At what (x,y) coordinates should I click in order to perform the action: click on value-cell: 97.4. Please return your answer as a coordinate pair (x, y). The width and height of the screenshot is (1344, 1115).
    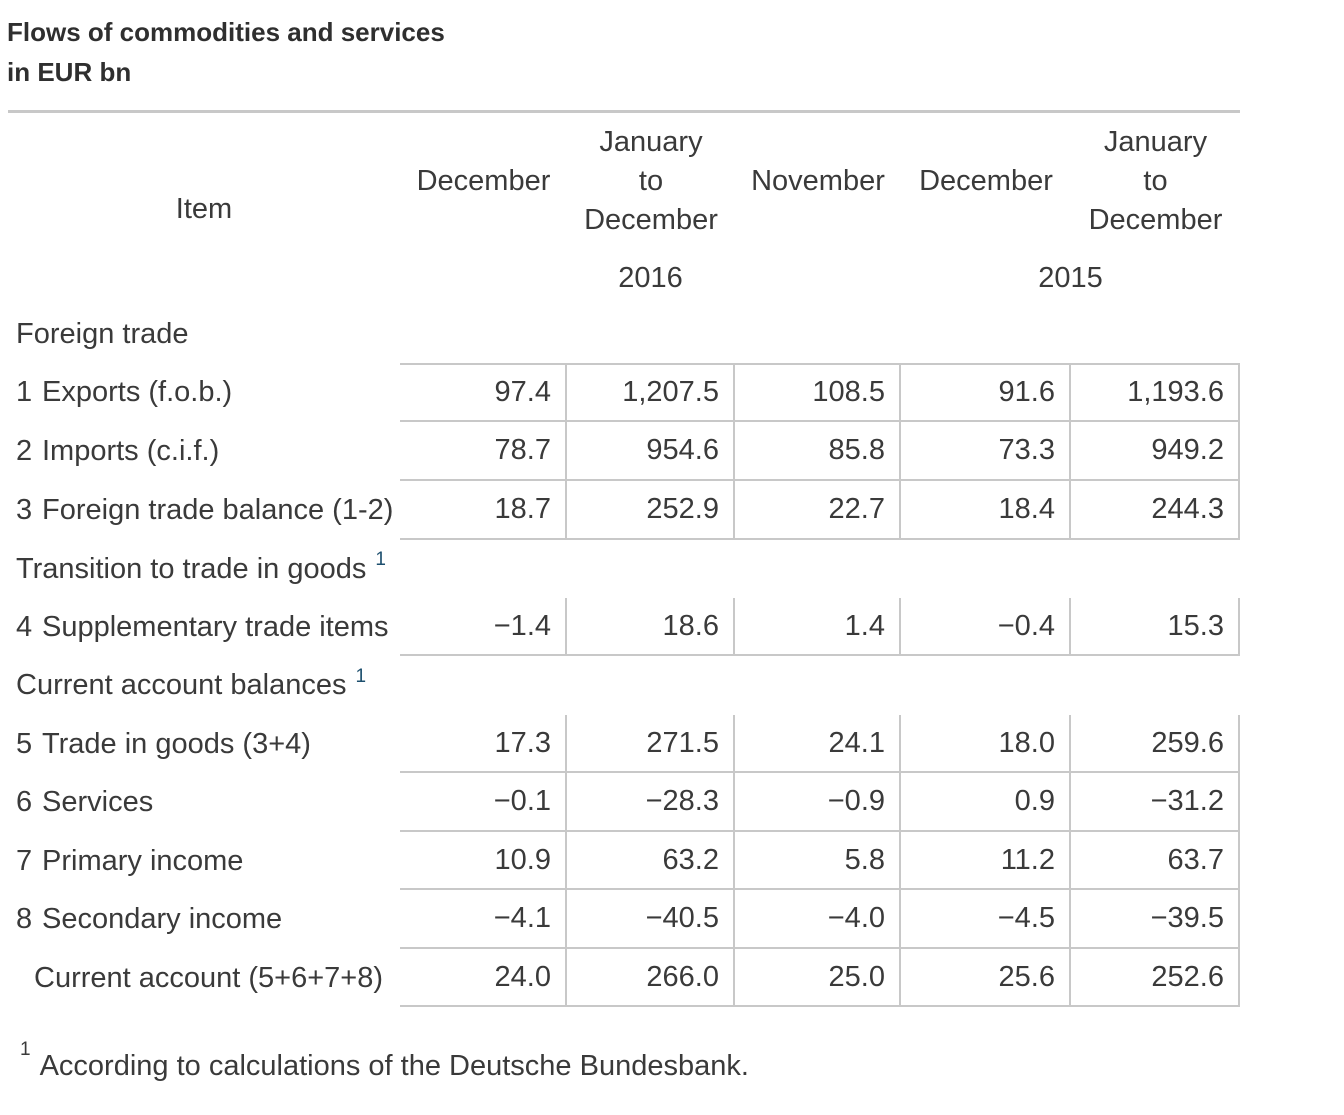
    Looking at the image, I should click on (483, 392).